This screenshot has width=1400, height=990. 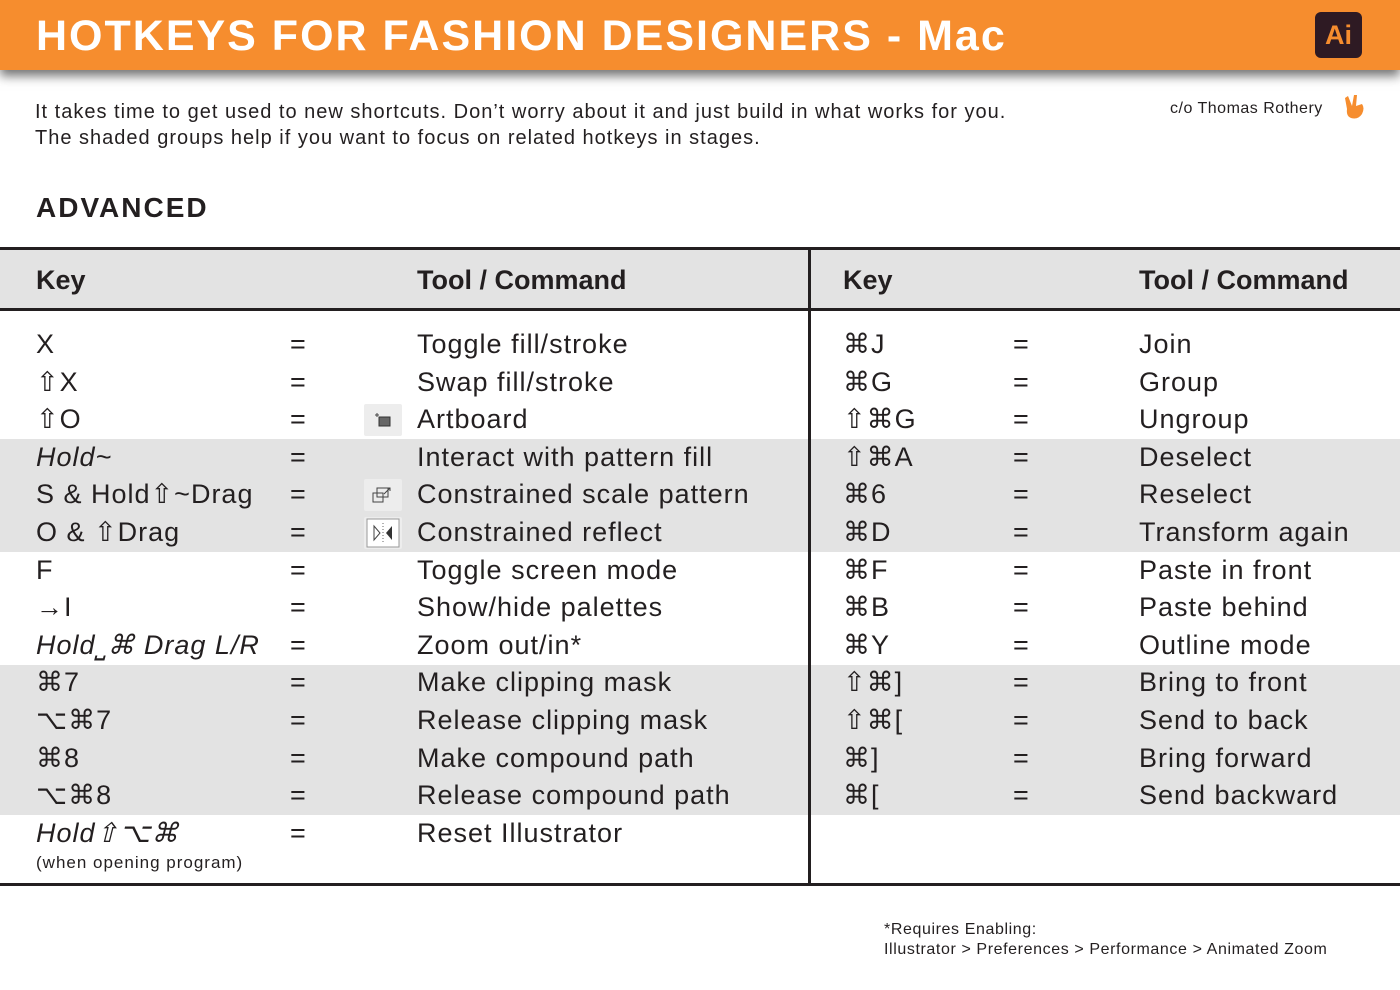 I want to click on hotkey: X, so click(x=46, y=344).